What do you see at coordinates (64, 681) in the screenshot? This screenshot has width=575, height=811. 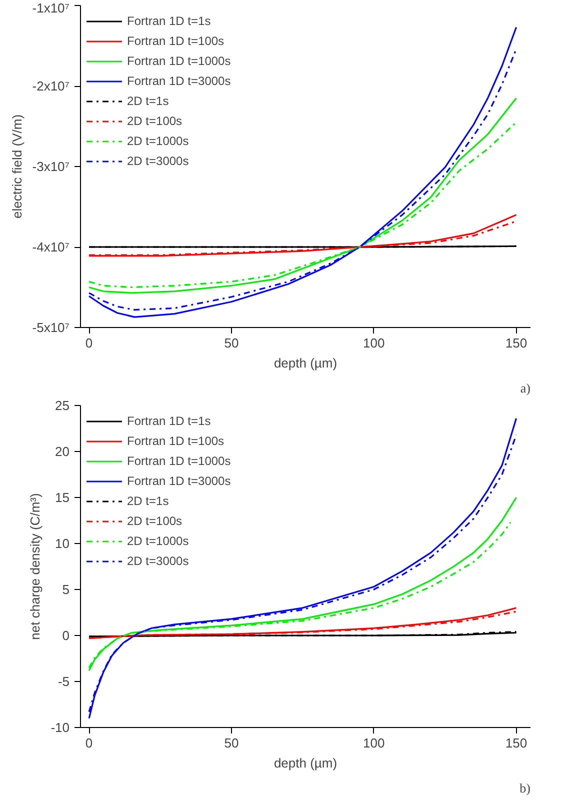 I see `y-tick-label: -5` at bounding box center [64, 681].